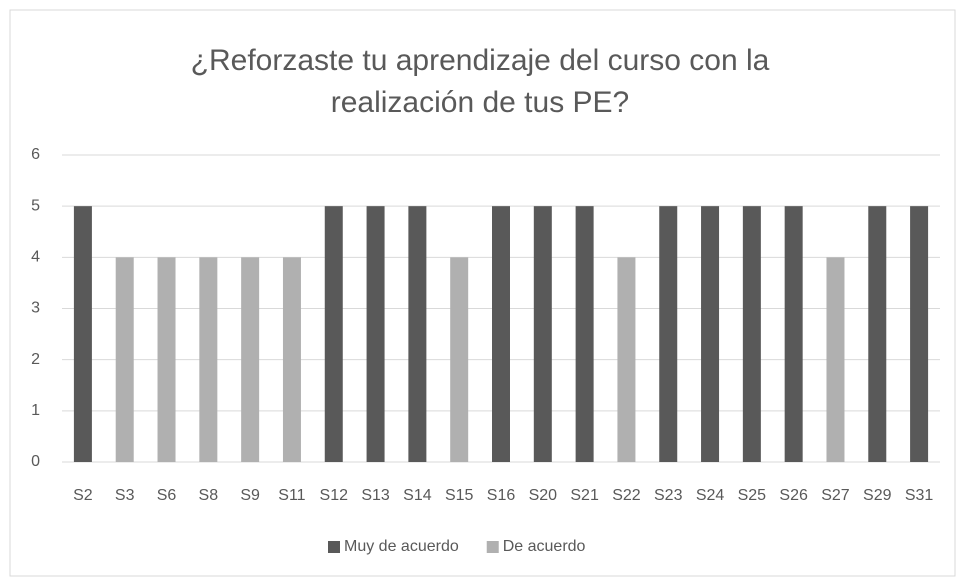 The height and width of the screenshot is (581, 960). Describe the element at coordinates (35, 205) in the screenshot. I see `y-tick-label: 5` at that location.